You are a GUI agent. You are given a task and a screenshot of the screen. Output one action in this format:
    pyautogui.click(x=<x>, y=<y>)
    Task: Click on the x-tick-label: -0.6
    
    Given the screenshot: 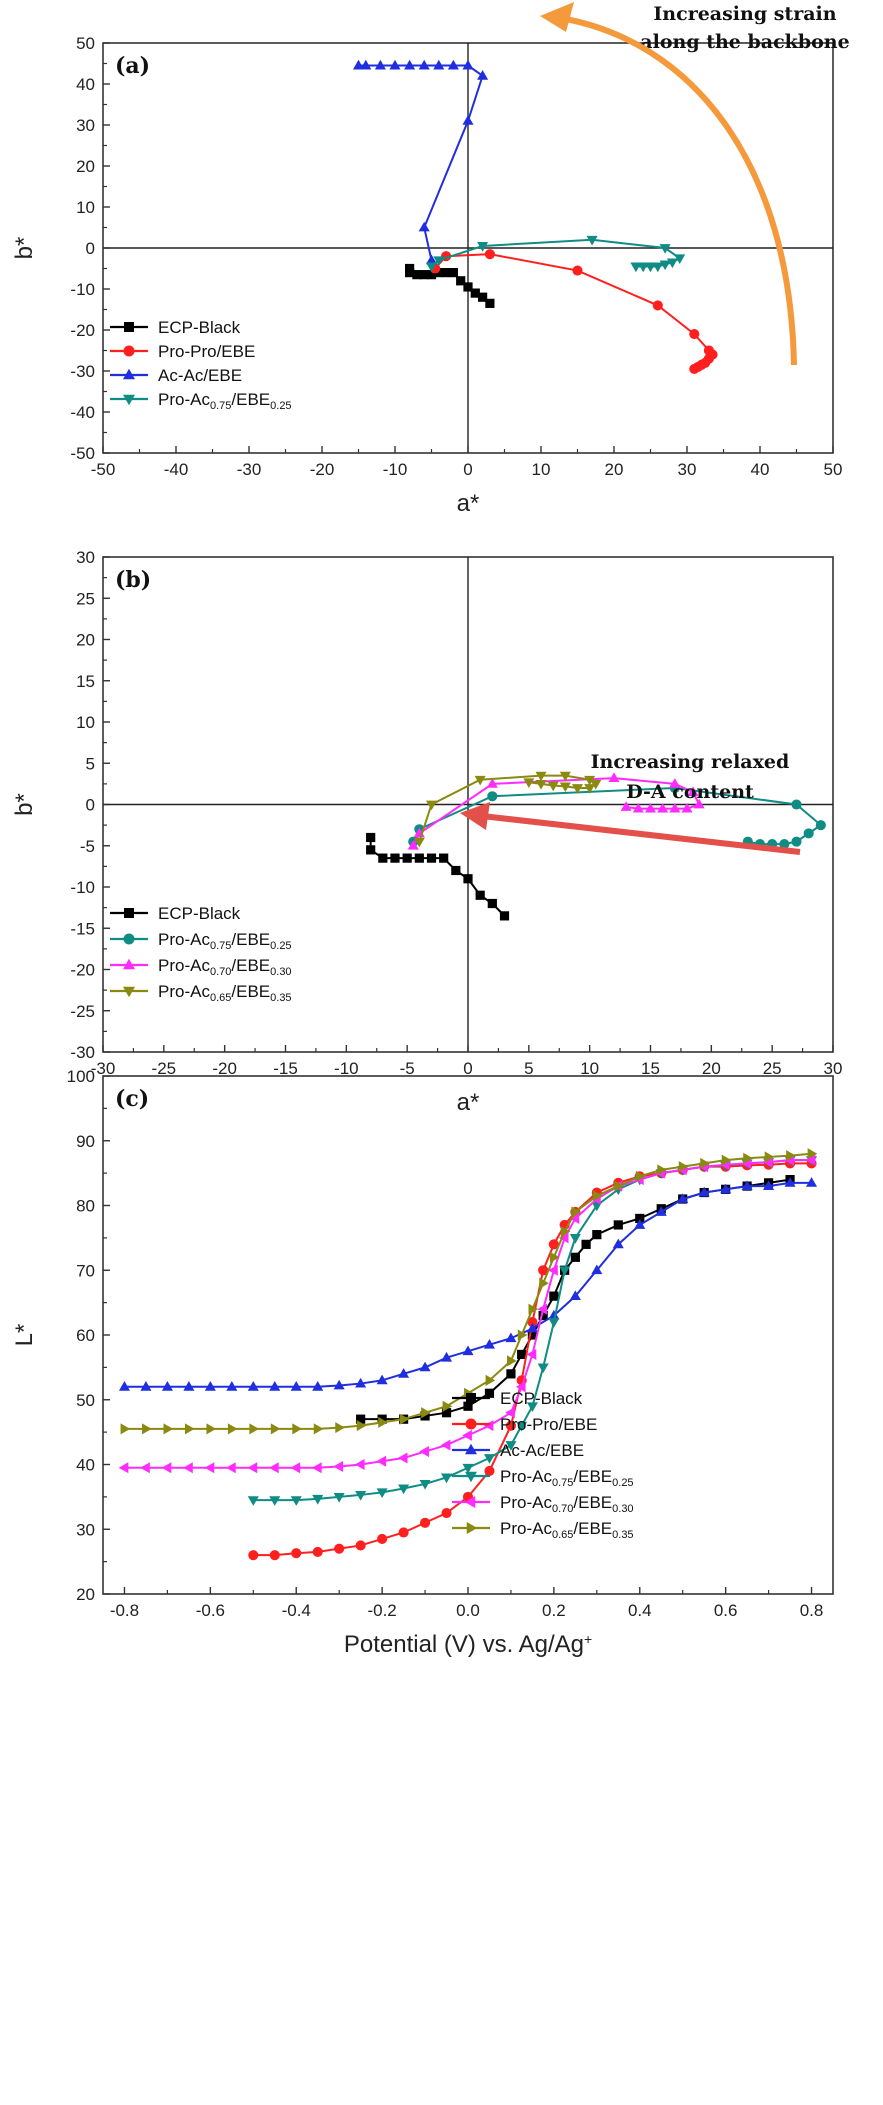 What is the action you would take?
    pyautogui.click(x=210, y=1610)
    